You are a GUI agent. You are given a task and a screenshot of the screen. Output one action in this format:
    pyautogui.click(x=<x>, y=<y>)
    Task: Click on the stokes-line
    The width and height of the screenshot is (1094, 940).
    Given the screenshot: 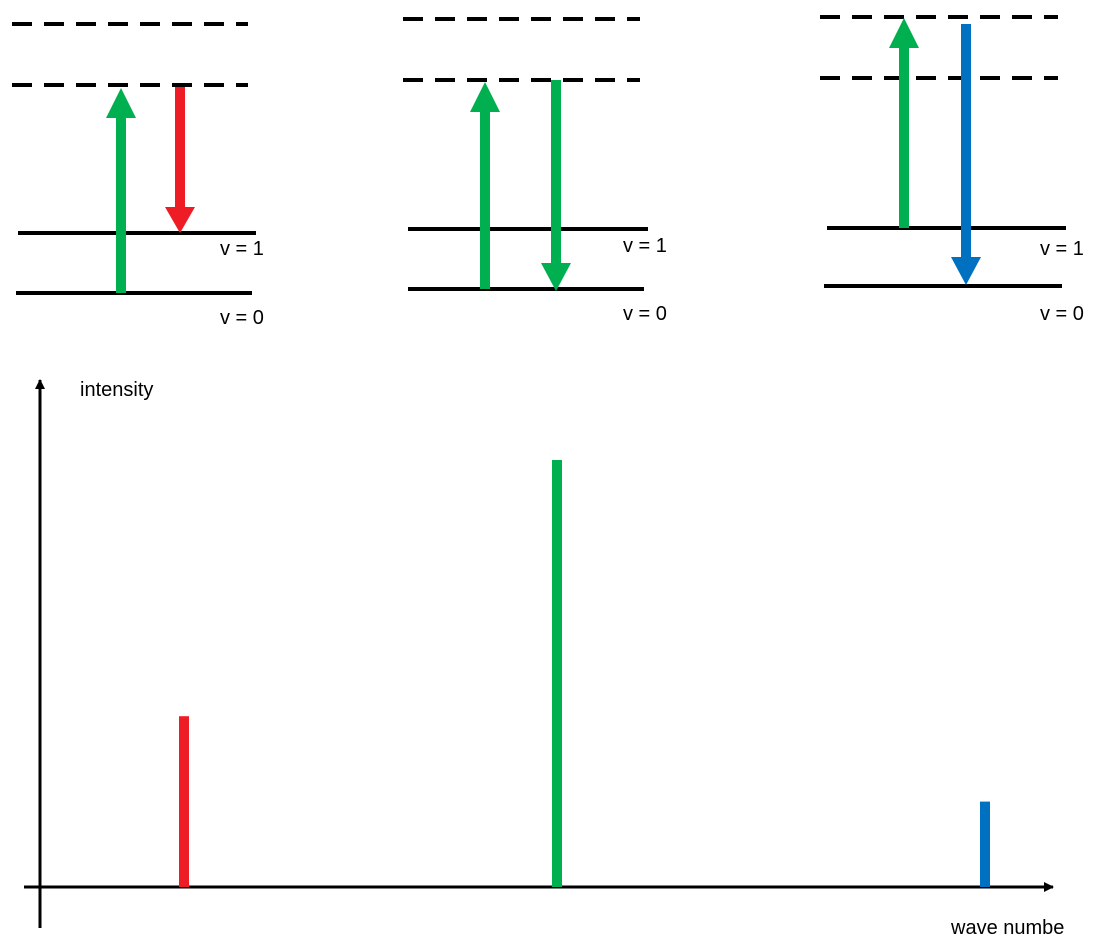 What is the action you would take?
    pyautogui.click(x=184, y=801)
    